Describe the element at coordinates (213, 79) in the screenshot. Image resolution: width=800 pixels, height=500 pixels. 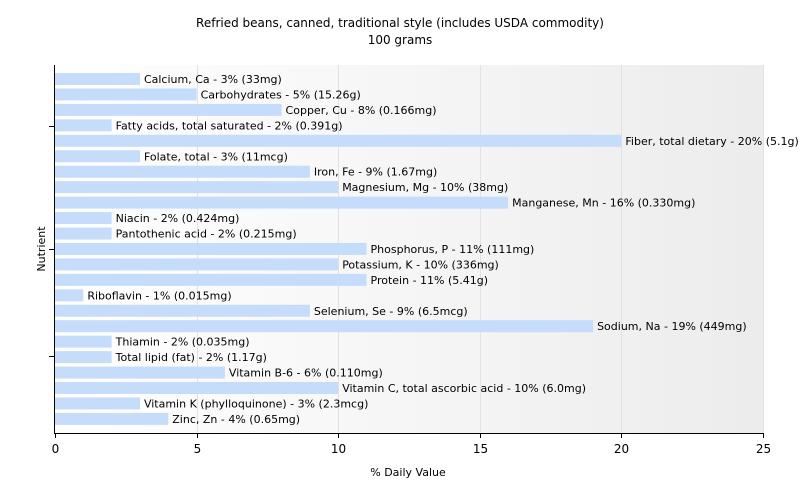
I see `bar-label: Calcium, Ca - 3% (33mg)` at that location.